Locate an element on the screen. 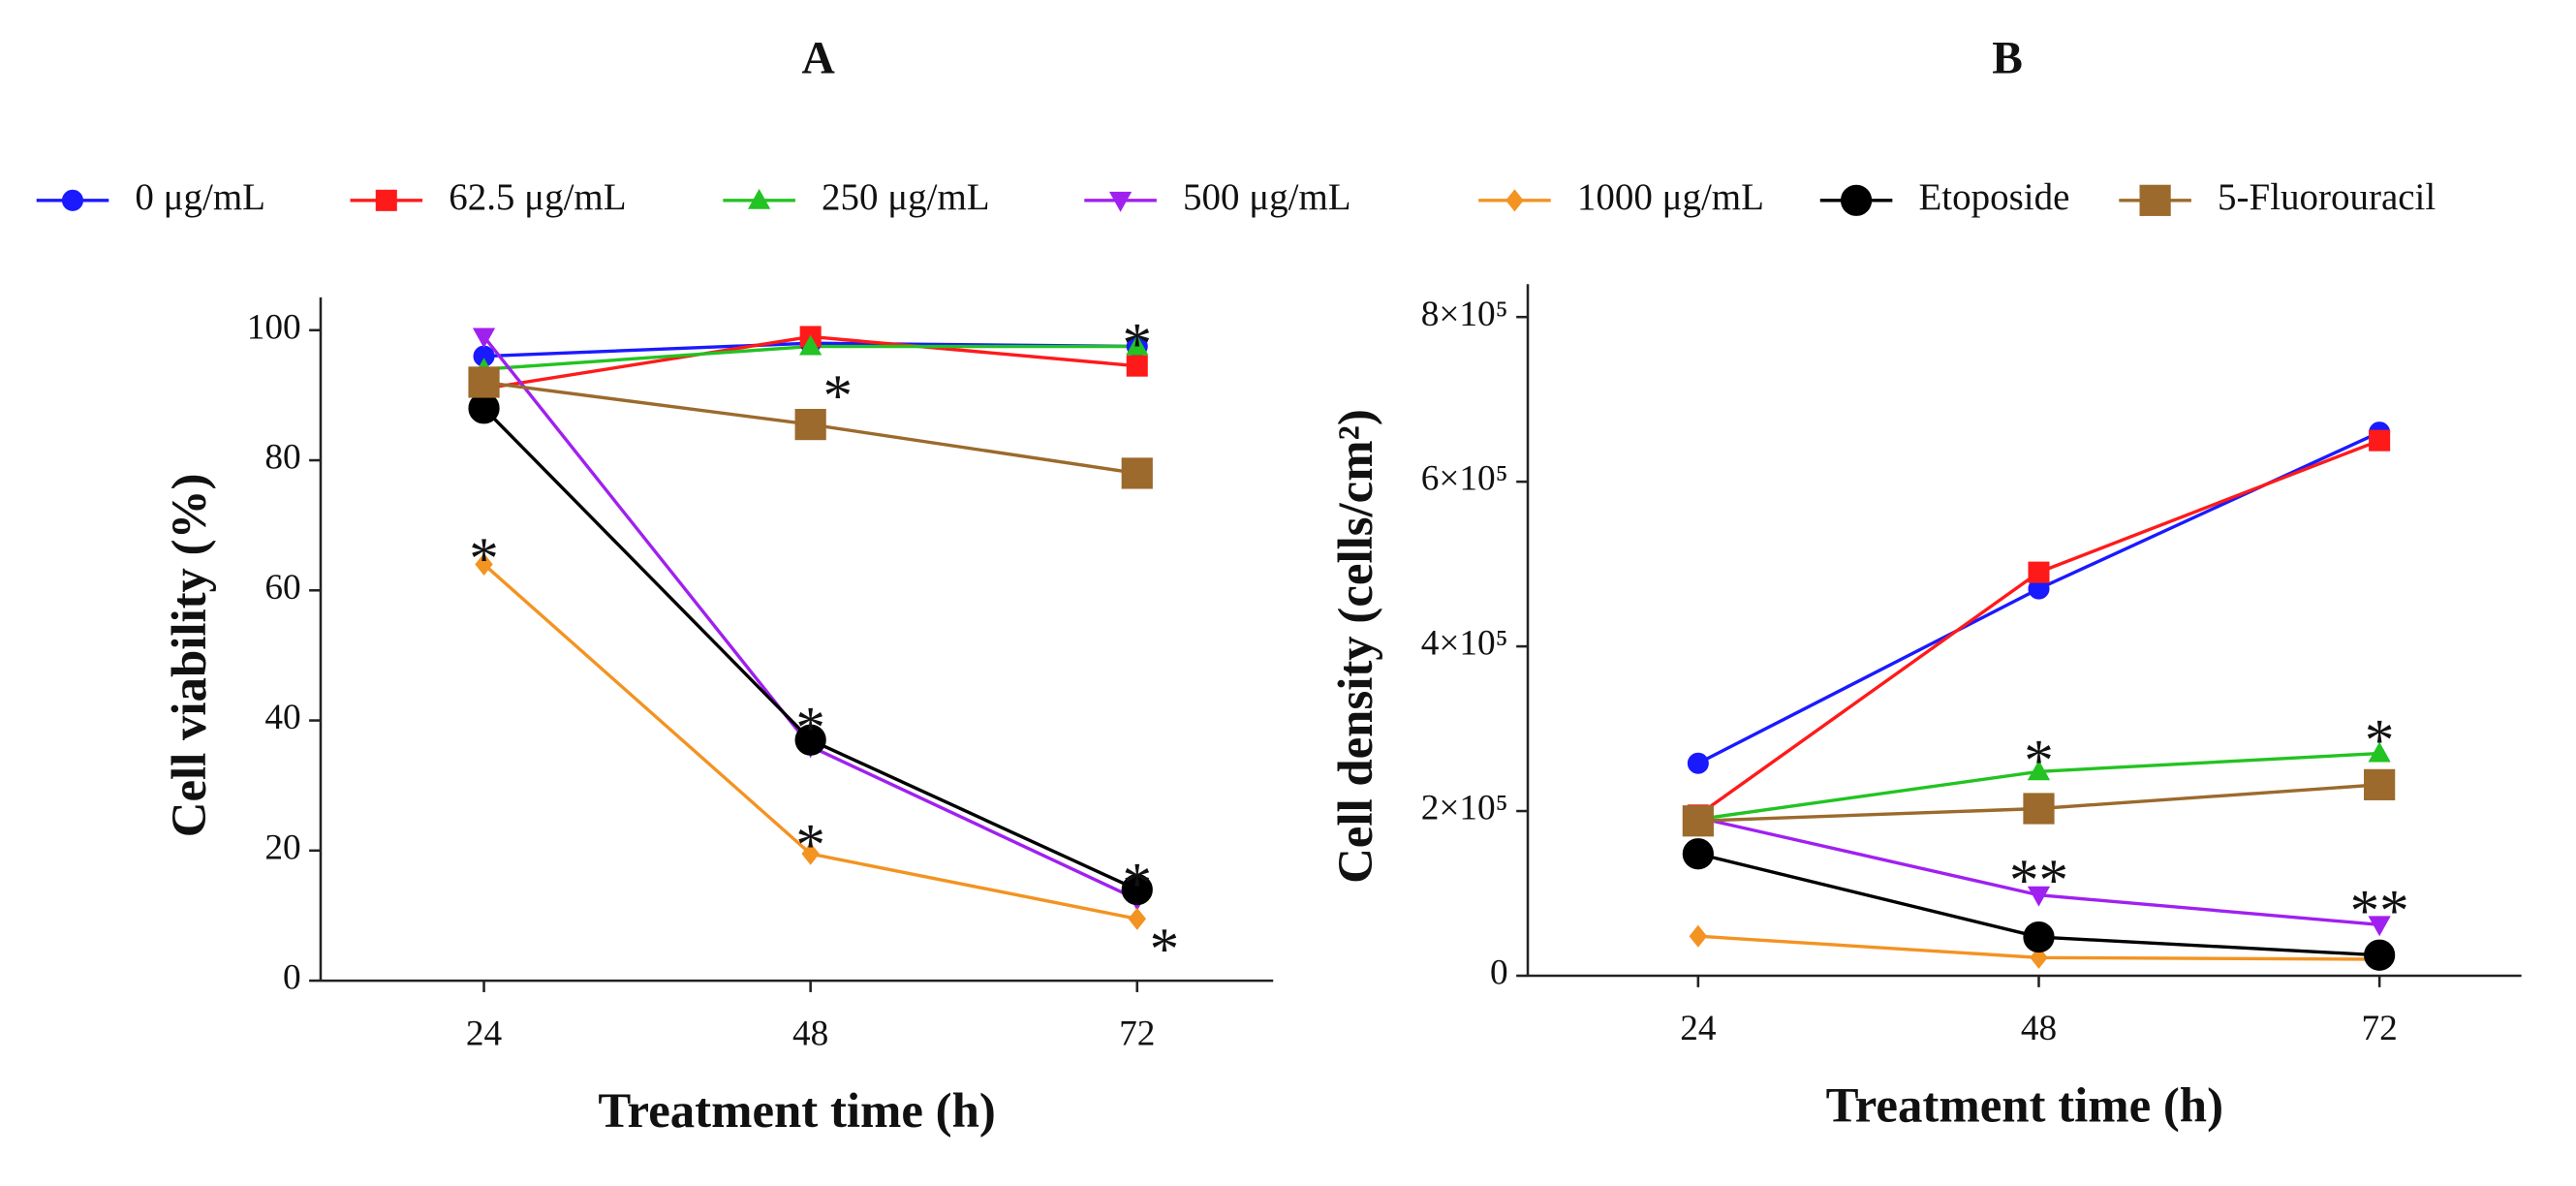  legend-label: 62.5 μg/mL is located at coordinates (537, 197).